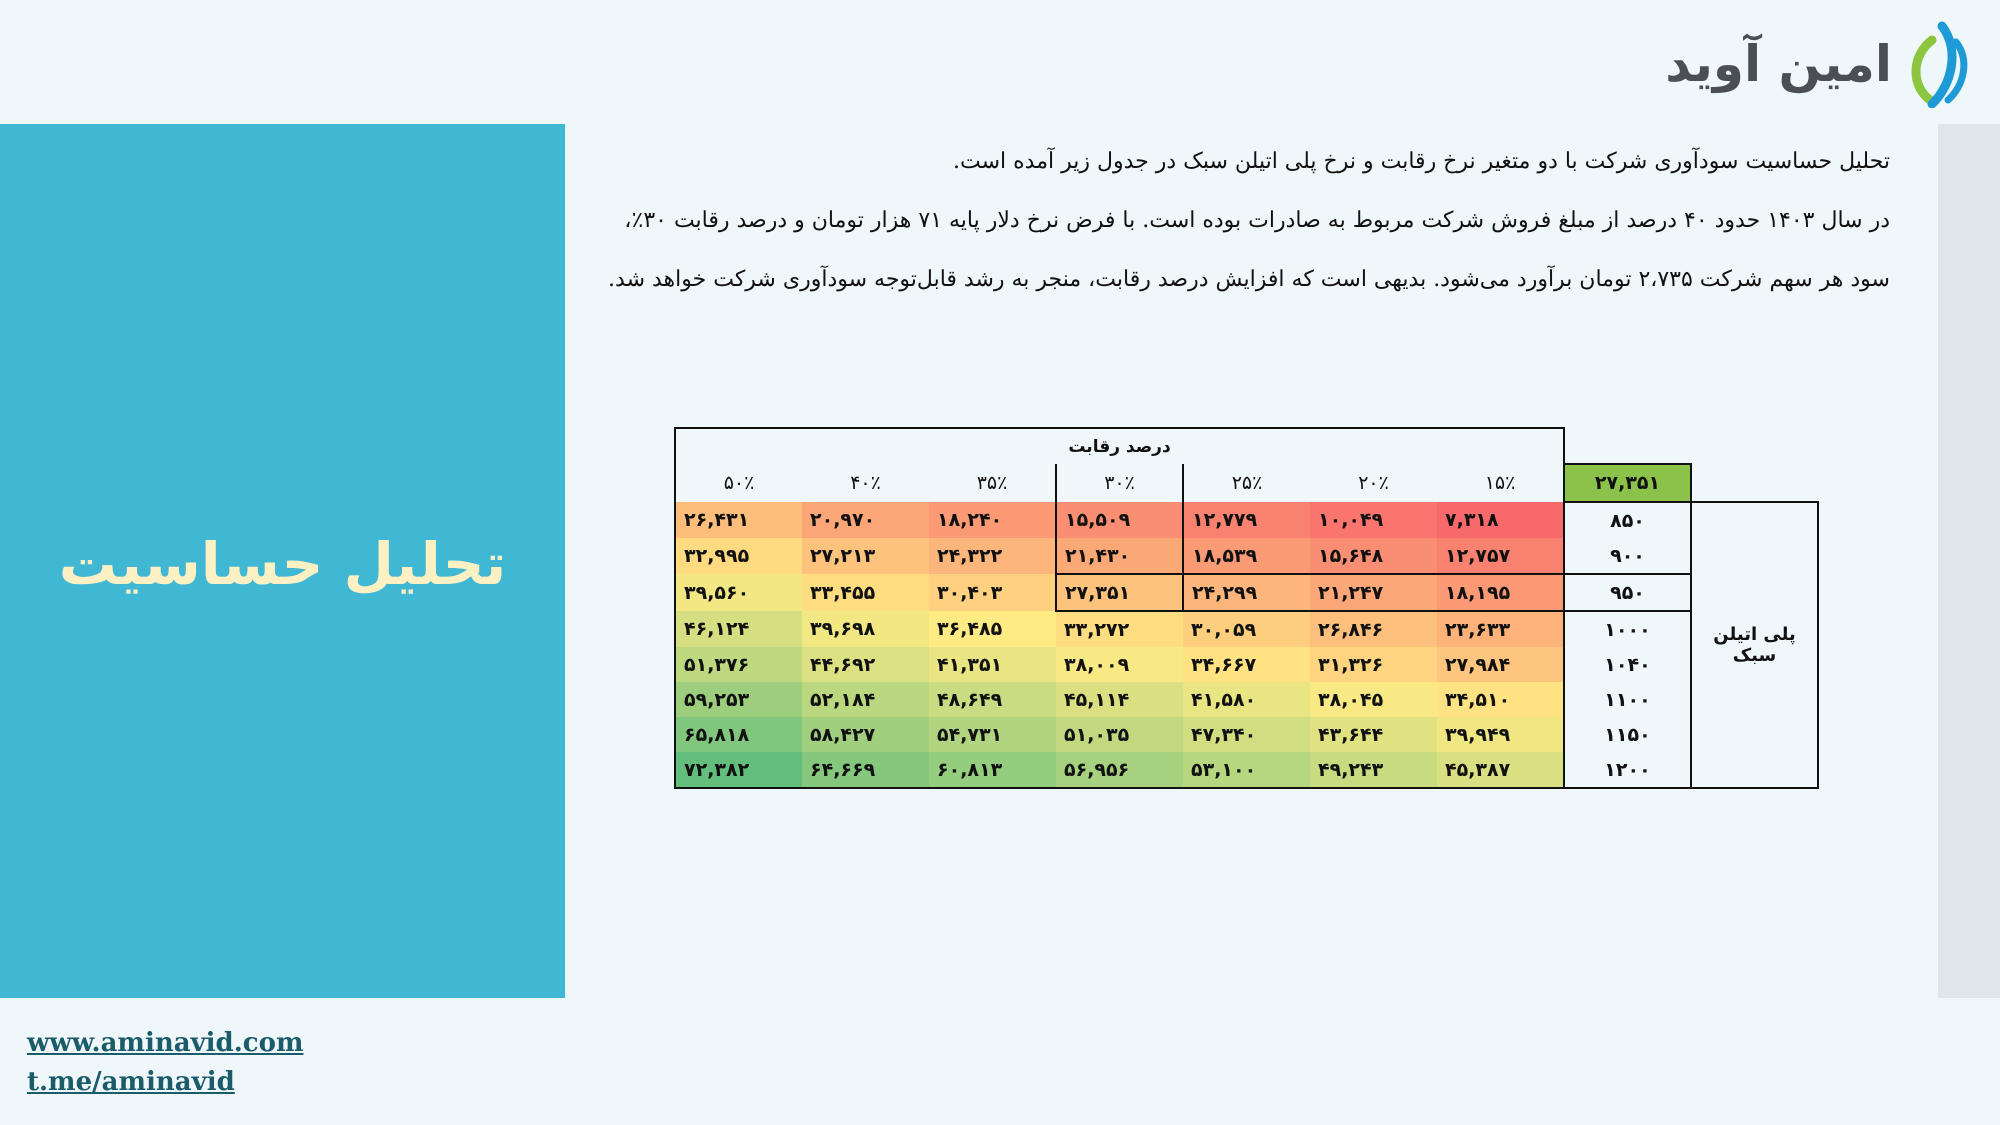  Describe the element at coordinates (738, 664) in the screenshot. I see `table-cell: ۵۱,۳۷۶` at that location.